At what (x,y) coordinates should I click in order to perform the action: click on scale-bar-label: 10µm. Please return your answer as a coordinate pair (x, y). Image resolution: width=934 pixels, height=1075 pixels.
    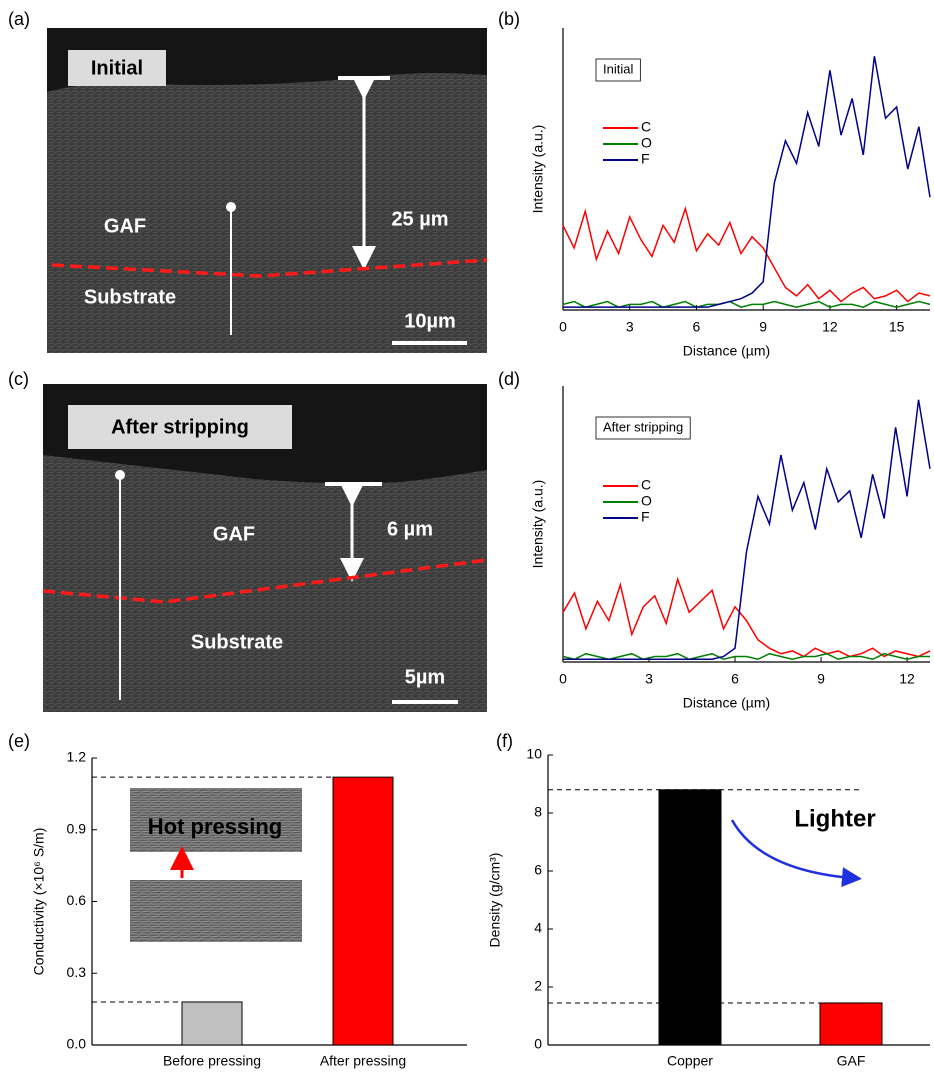
    Looking at the image, I should click on (430, 321).